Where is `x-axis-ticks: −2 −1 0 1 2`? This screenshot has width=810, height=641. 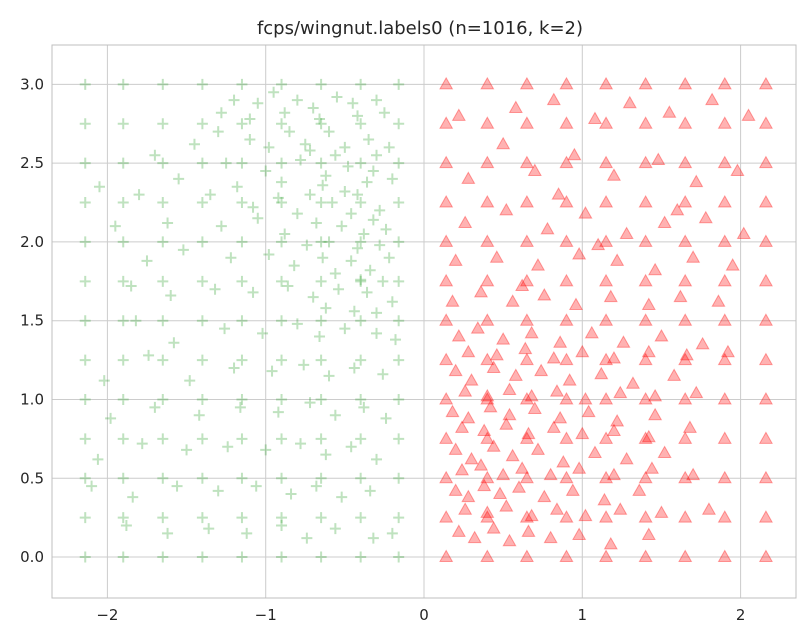 x-axis-ticks: −2 −1 0 1 2 is located at coordinates (420, 615).